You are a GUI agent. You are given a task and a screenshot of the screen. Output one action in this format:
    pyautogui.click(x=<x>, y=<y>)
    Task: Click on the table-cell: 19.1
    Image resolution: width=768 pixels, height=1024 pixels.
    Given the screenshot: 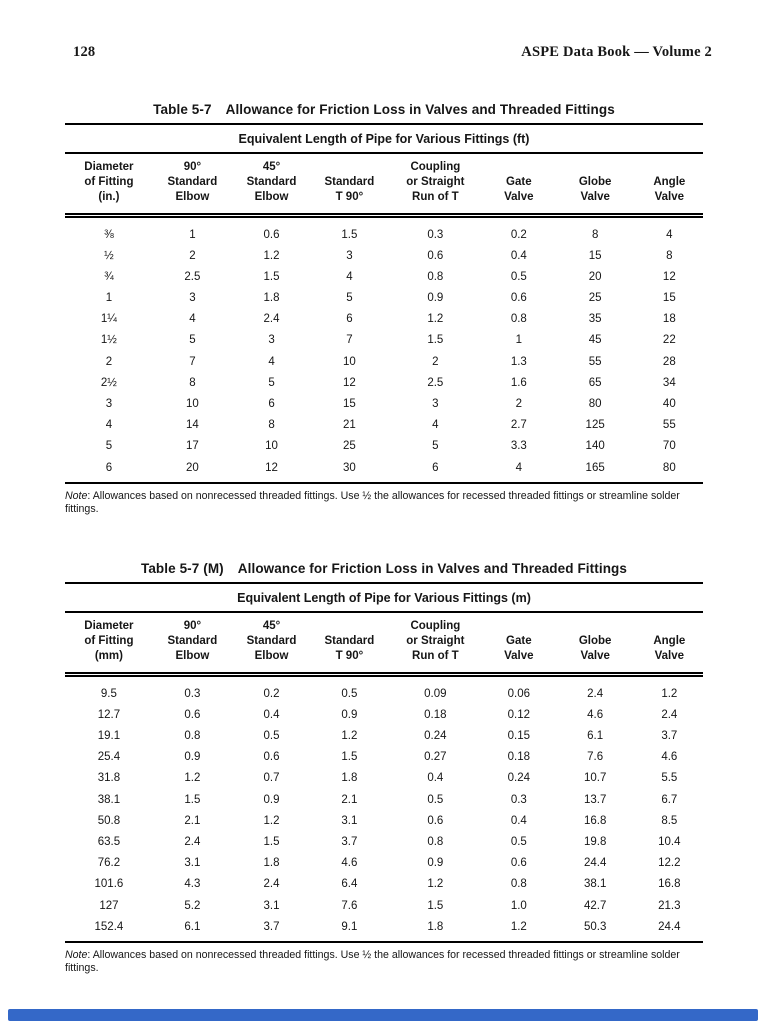 What is the action you would take?
    pyautogui.click(x=109, y=736)
    